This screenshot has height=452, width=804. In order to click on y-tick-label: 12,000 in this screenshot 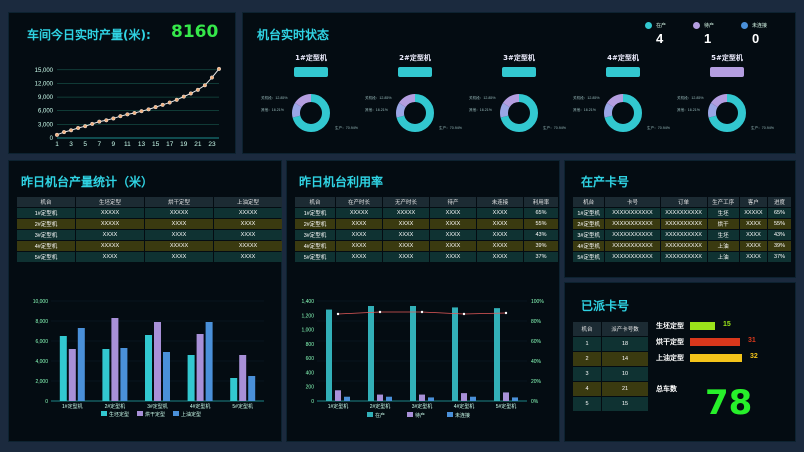, I will do `click(44, 84)`.